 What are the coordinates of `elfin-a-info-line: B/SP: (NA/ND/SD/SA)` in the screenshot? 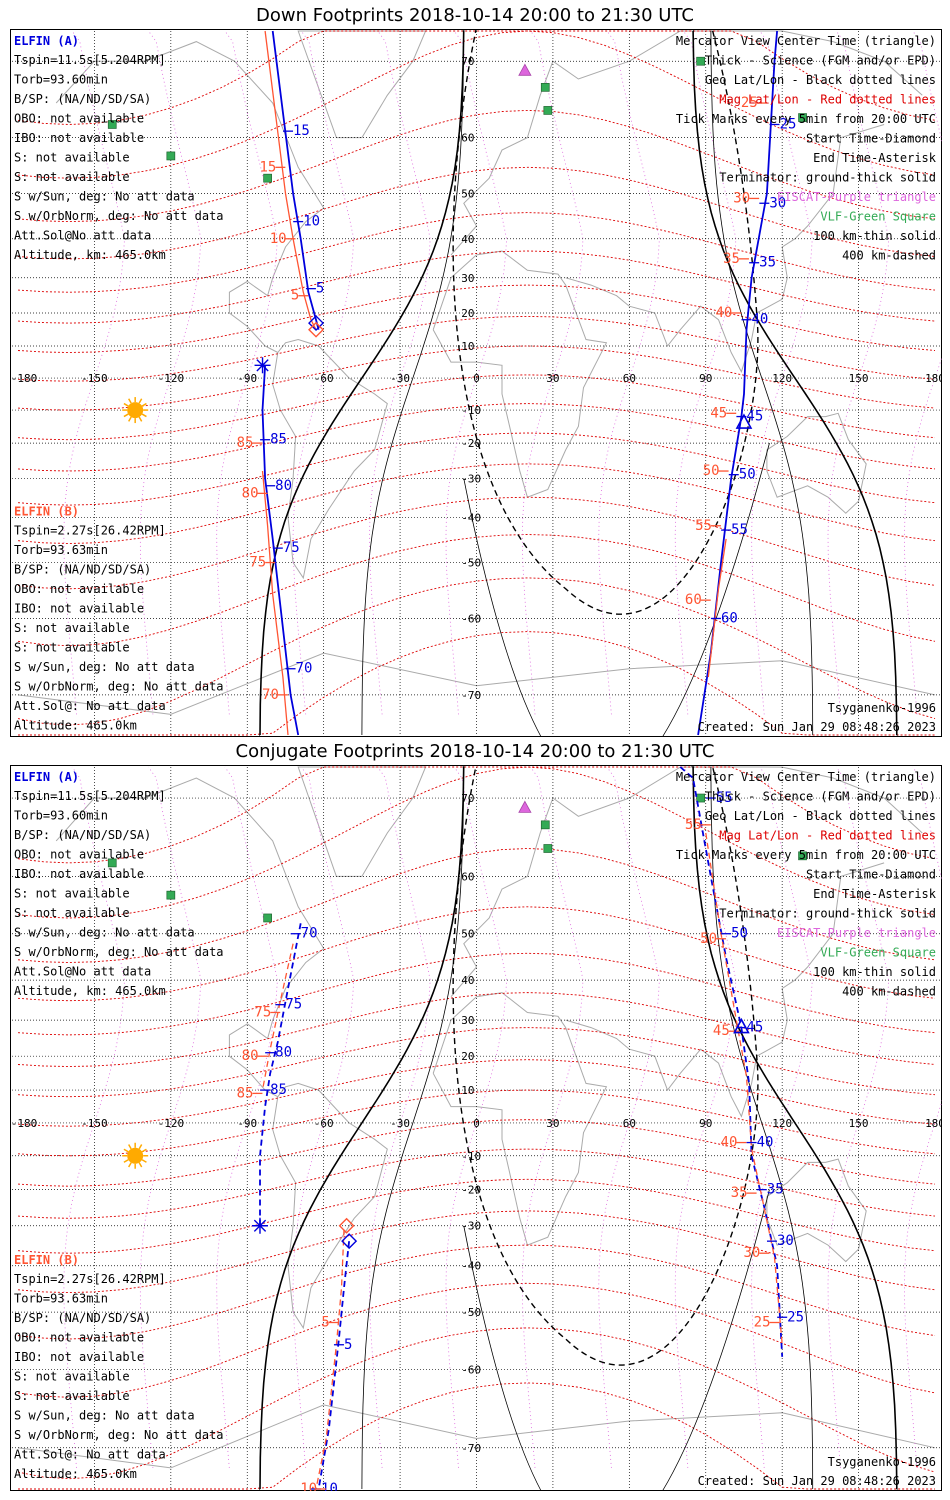 It's located at (82, 835).